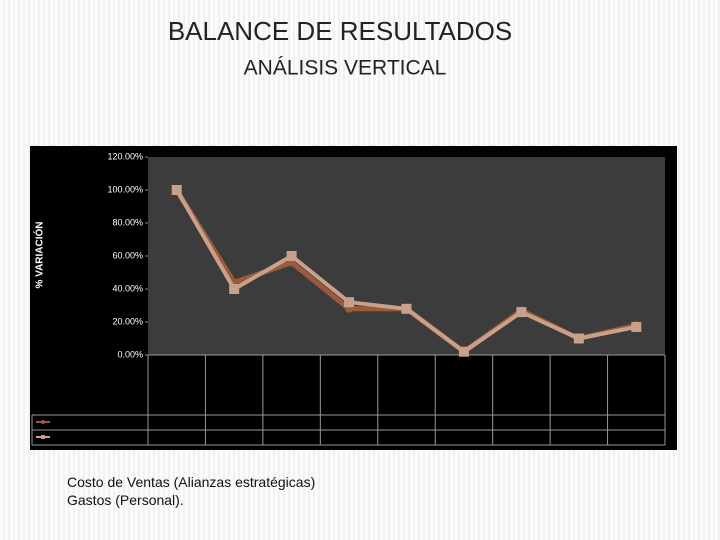 Image resolution: width=720 pixels, height=540 pixels. Describe the element at coordinates (345, 68) in the screenshot. I see `slide-subtitle: ANÁLISIS VERTICAL` at that location.